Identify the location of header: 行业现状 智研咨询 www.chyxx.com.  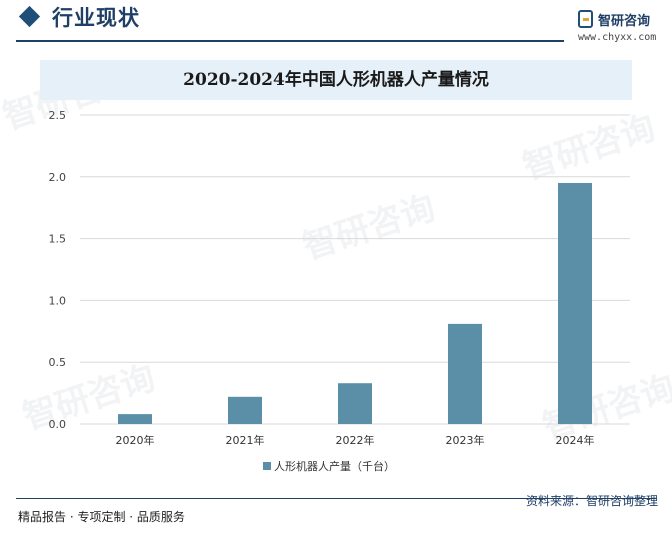
(336, 28).